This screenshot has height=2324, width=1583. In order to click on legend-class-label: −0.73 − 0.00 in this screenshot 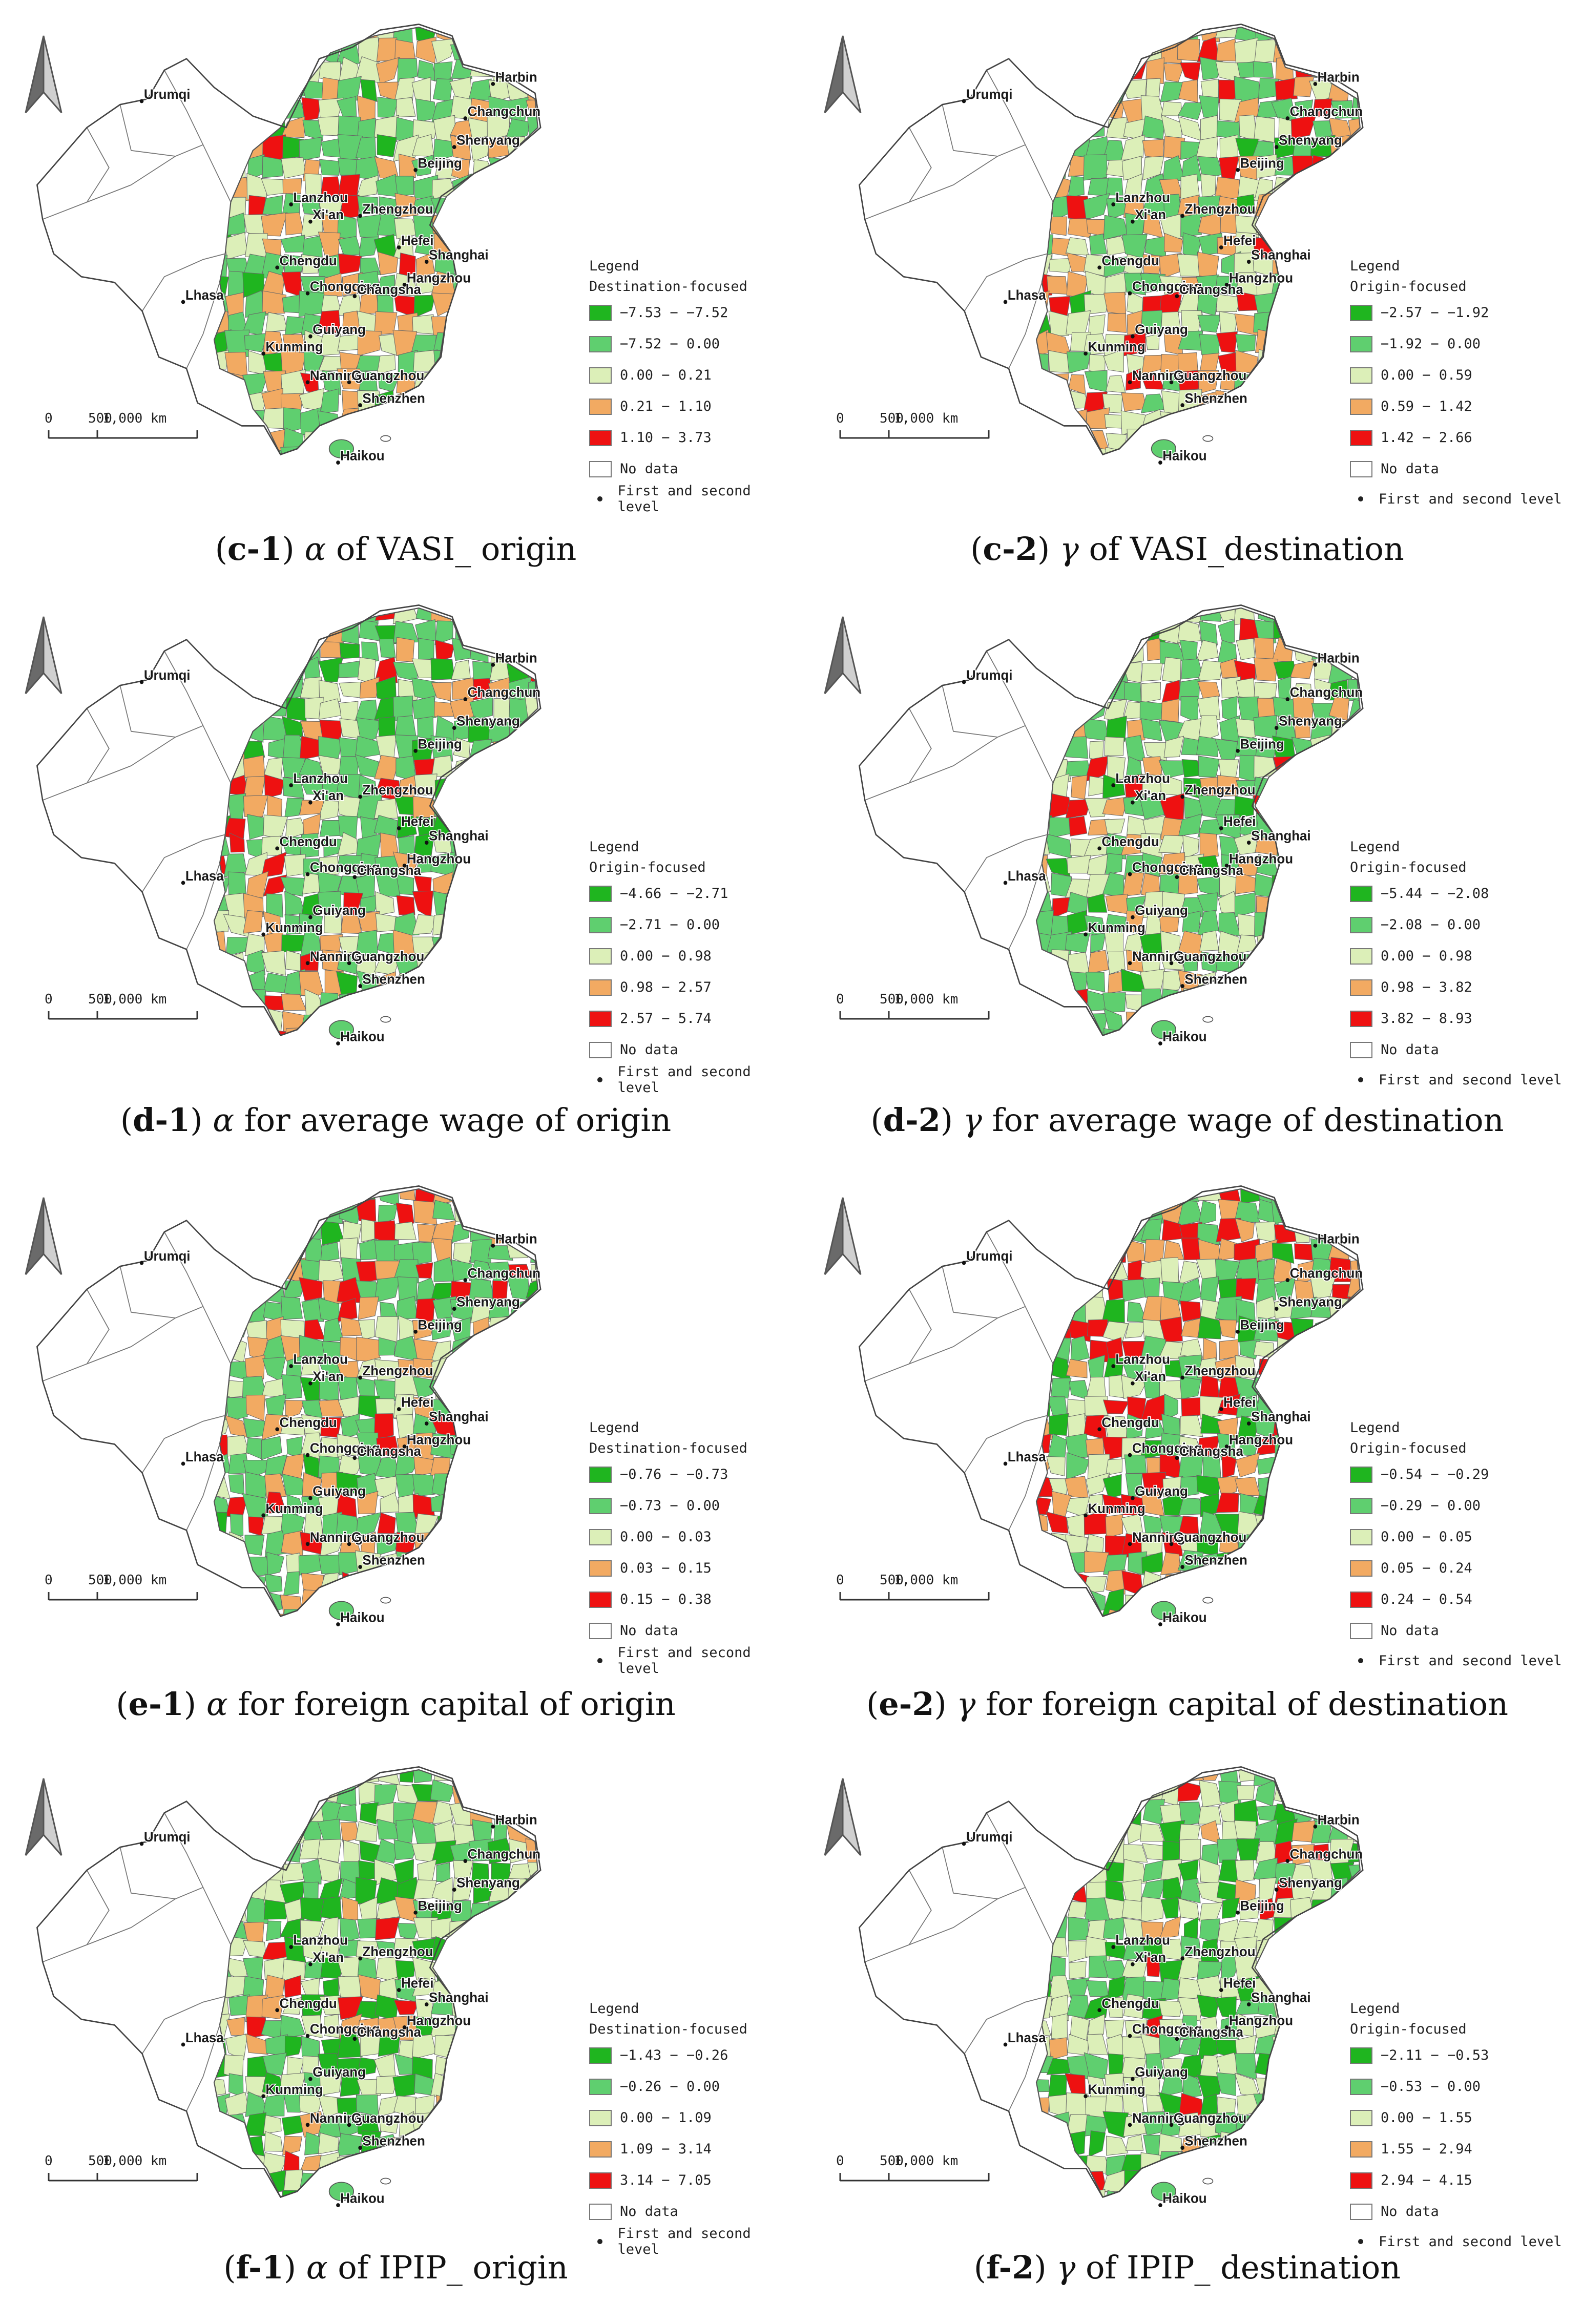, I will do `click(670, 1506)`.